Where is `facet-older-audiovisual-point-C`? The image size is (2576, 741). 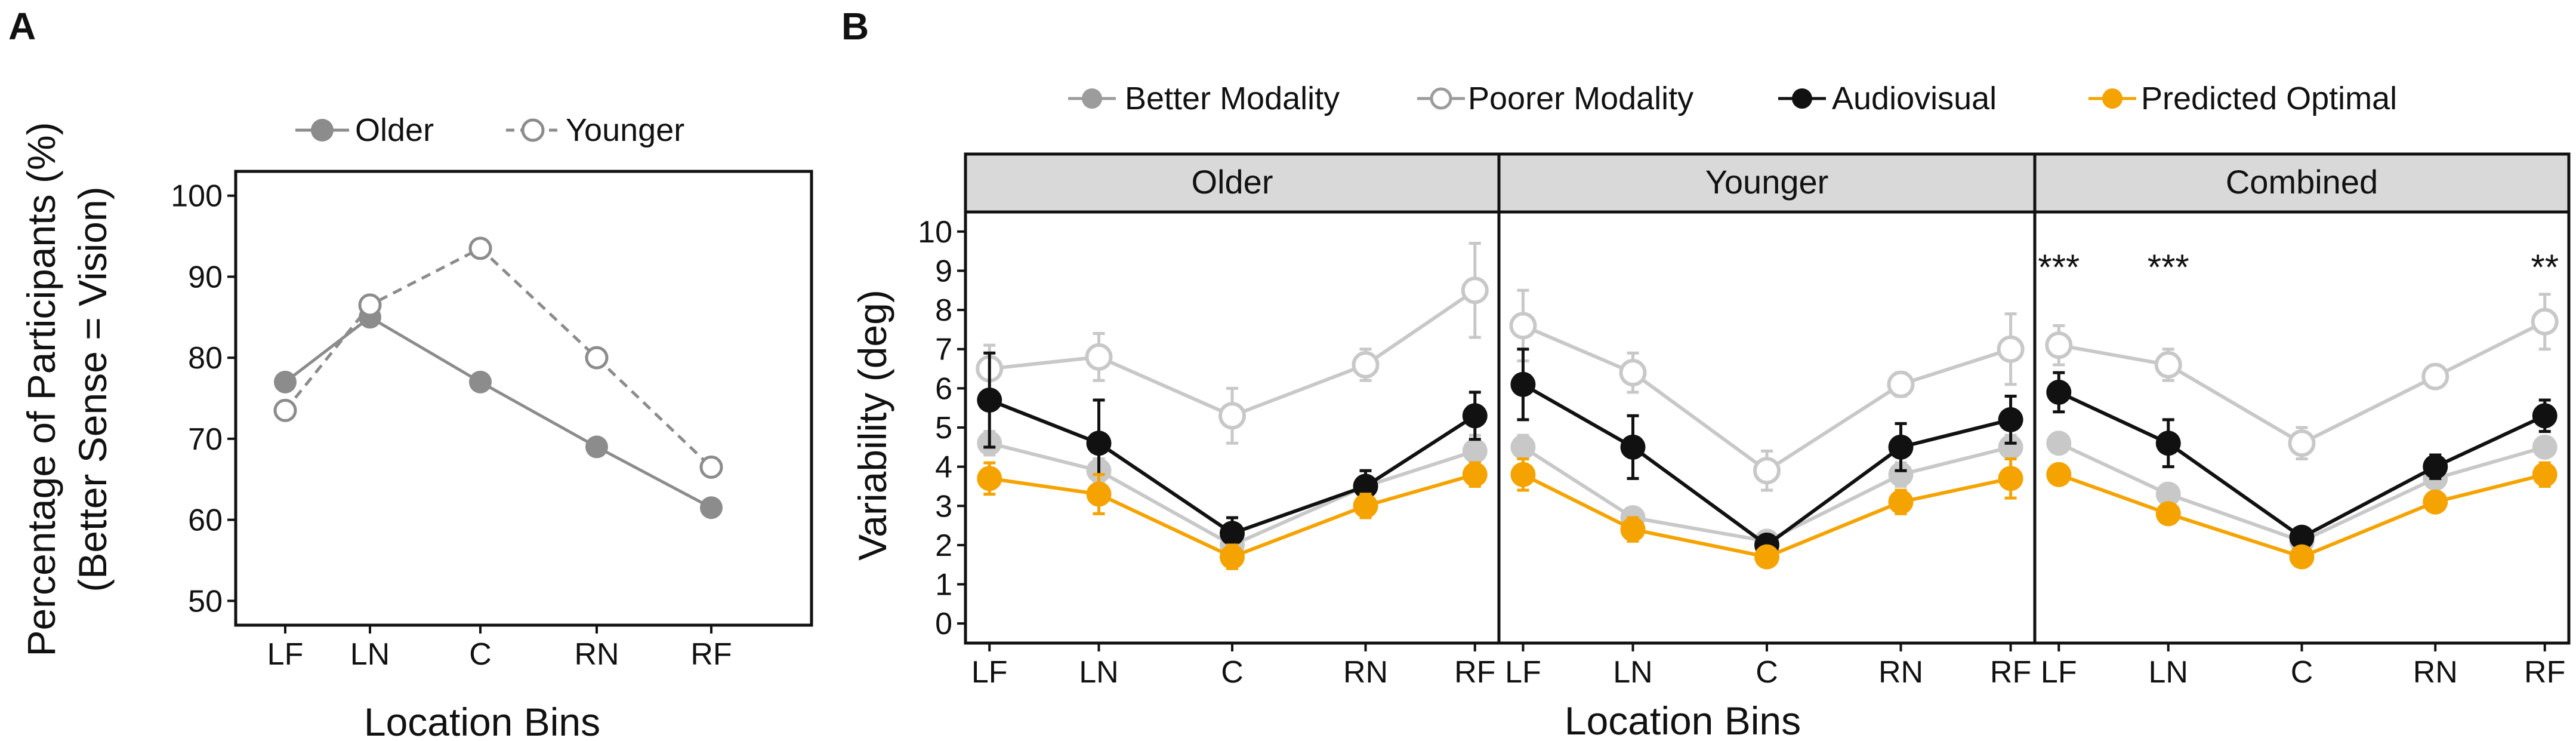
facet-older-audiovisual-point-C is located at coordinates (1232, 533).